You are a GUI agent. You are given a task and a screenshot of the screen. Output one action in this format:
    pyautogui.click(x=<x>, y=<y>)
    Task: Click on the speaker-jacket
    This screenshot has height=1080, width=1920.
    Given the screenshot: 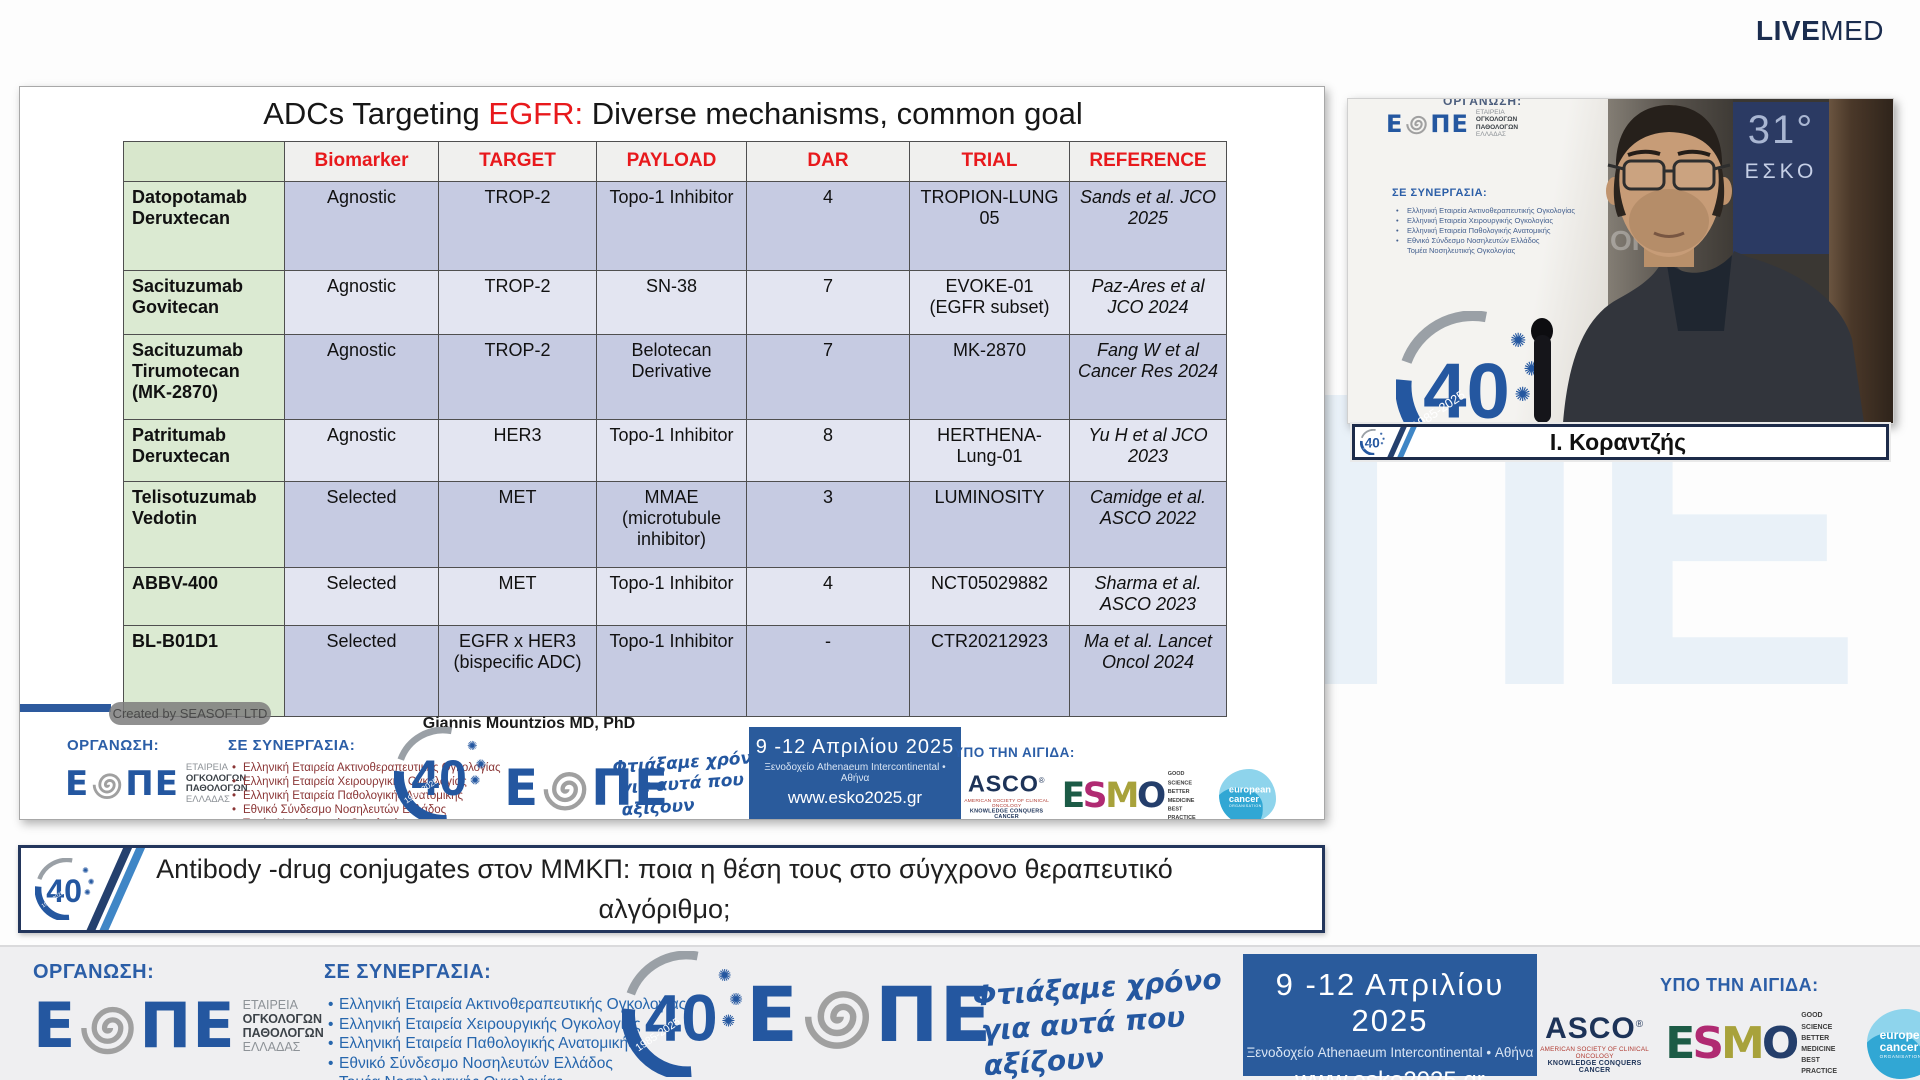 What is the action you would take?
    pyautogui.click(x=1713, y=337)
    